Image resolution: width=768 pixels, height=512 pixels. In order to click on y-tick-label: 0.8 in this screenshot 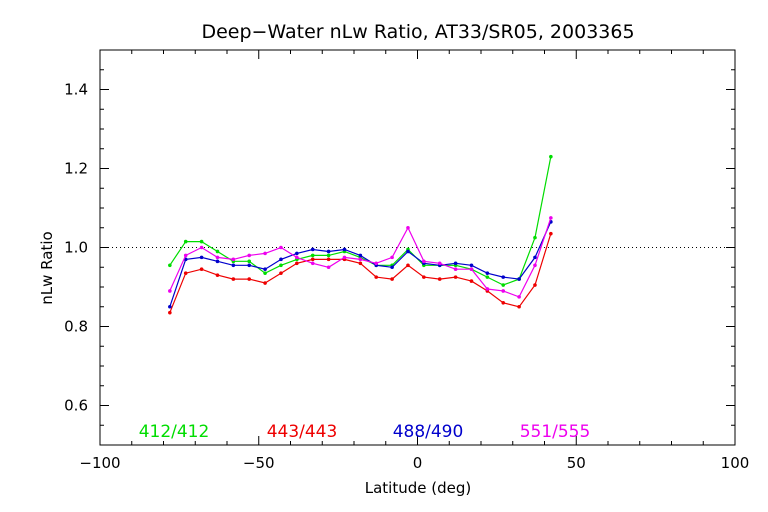, I will do `click(76, 327)`.